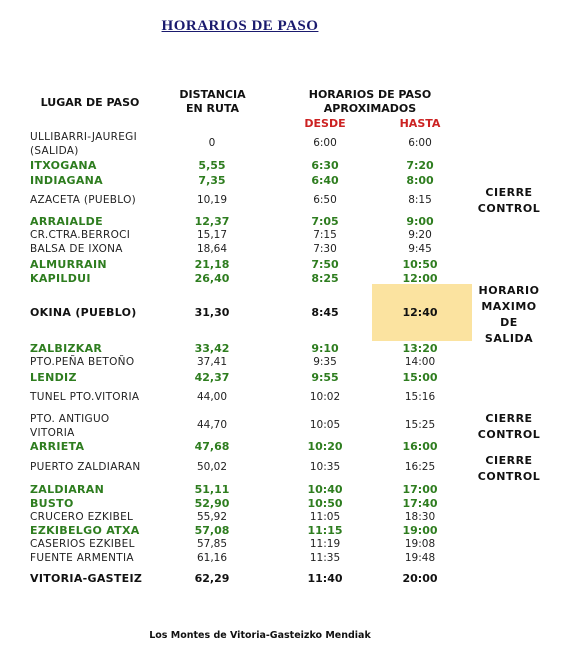  What do you see at coordinates (85, 530) in the screenshot?
I see `cell-place: EZKIBELGO ATXA` at bounding box center [85, 530].